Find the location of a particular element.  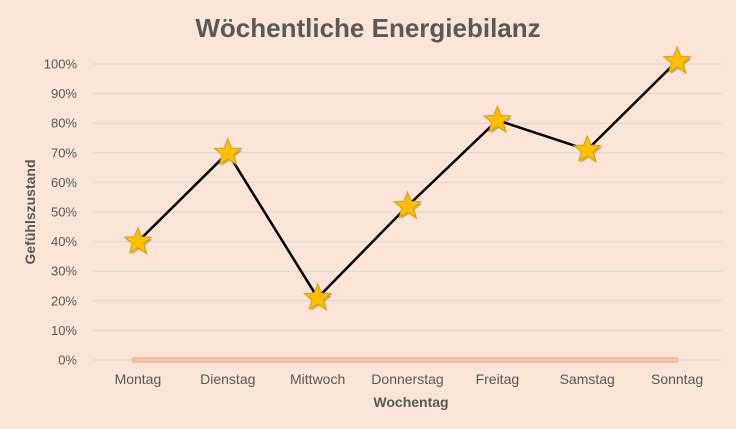

y-tick-label: 60% is located at coordinates (64, 182).